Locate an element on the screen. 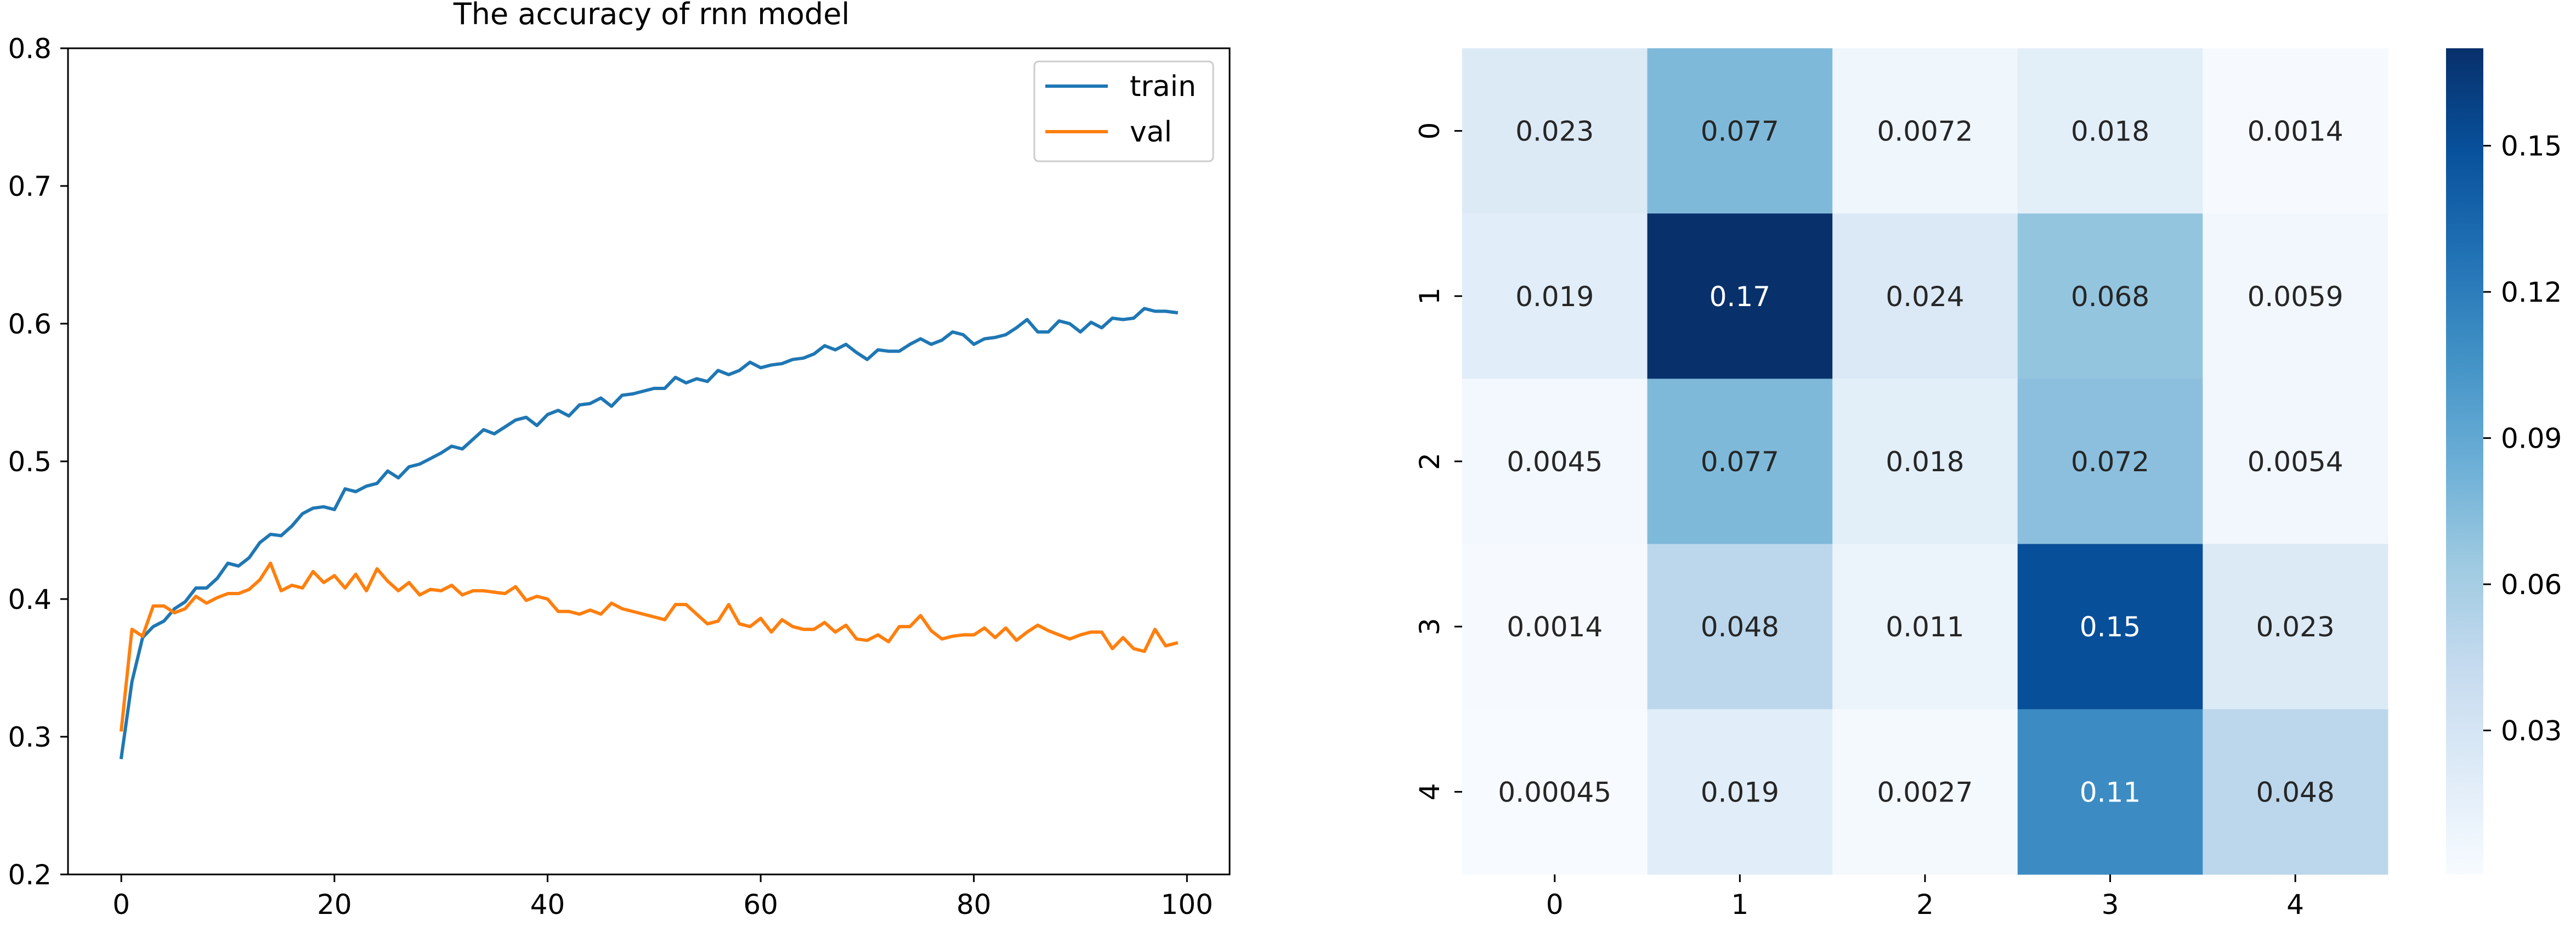  y-tick-label: 3 is located at coordinates (1430, 626).